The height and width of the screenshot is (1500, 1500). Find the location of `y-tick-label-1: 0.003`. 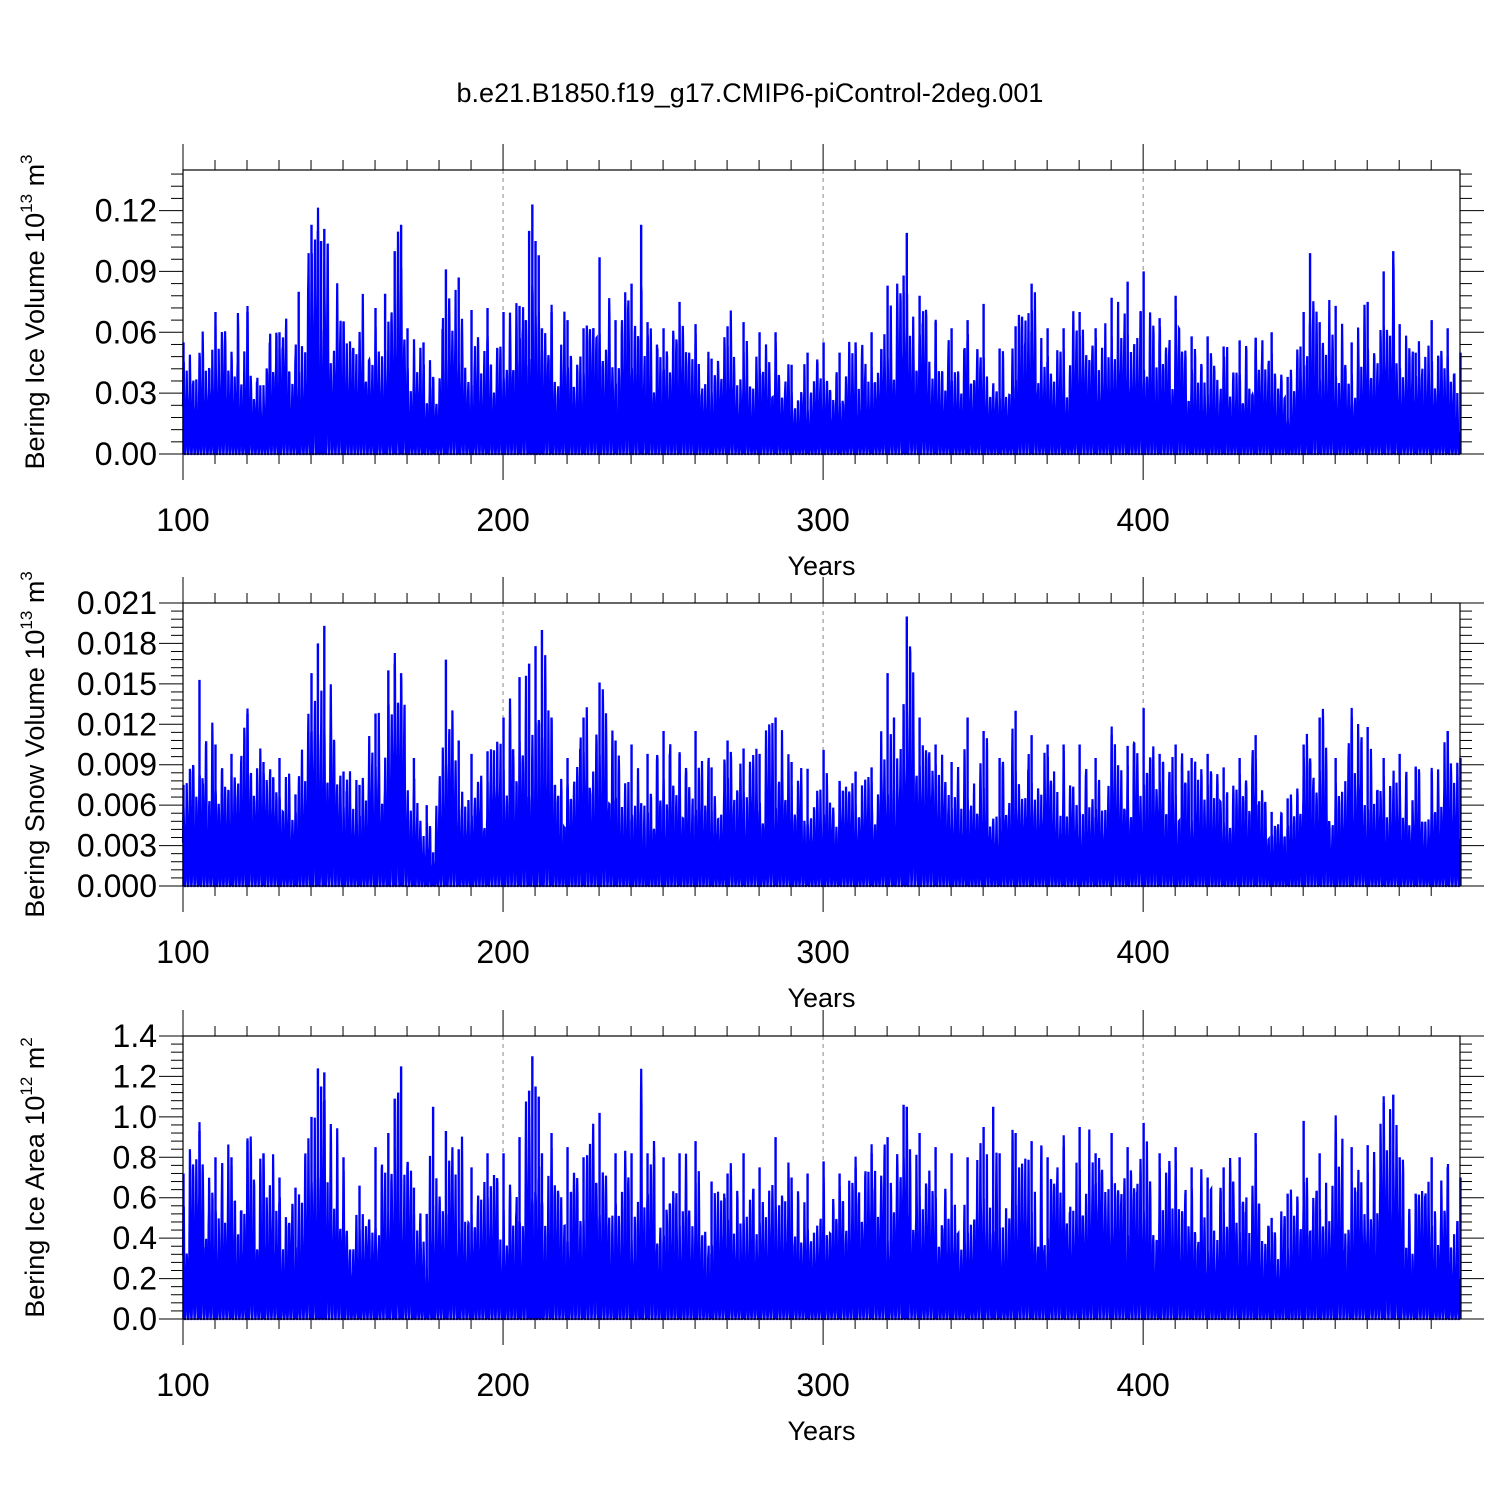

y-tick-label-1: 0.003 is located at coordinates (117, 846).